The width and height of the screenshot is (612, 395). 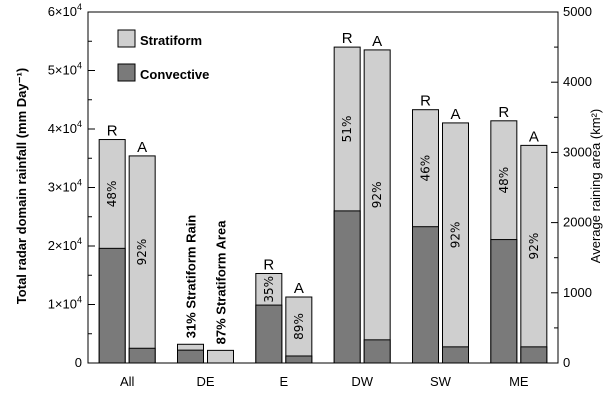 I want to click on bar-tag-a-dw: A, so click(x=377, y=41).